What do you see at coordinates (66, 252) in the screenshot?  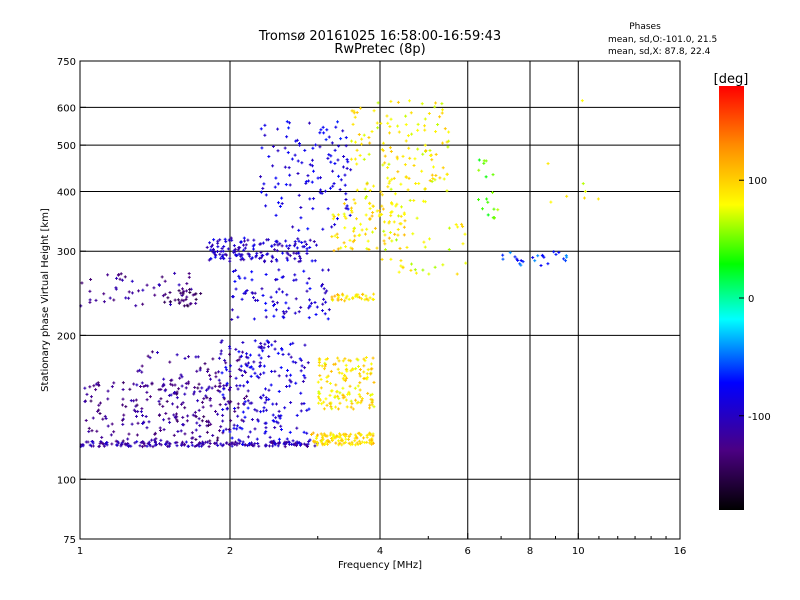 I see `y-tick-label: 300` at bounding box center [66, 252].